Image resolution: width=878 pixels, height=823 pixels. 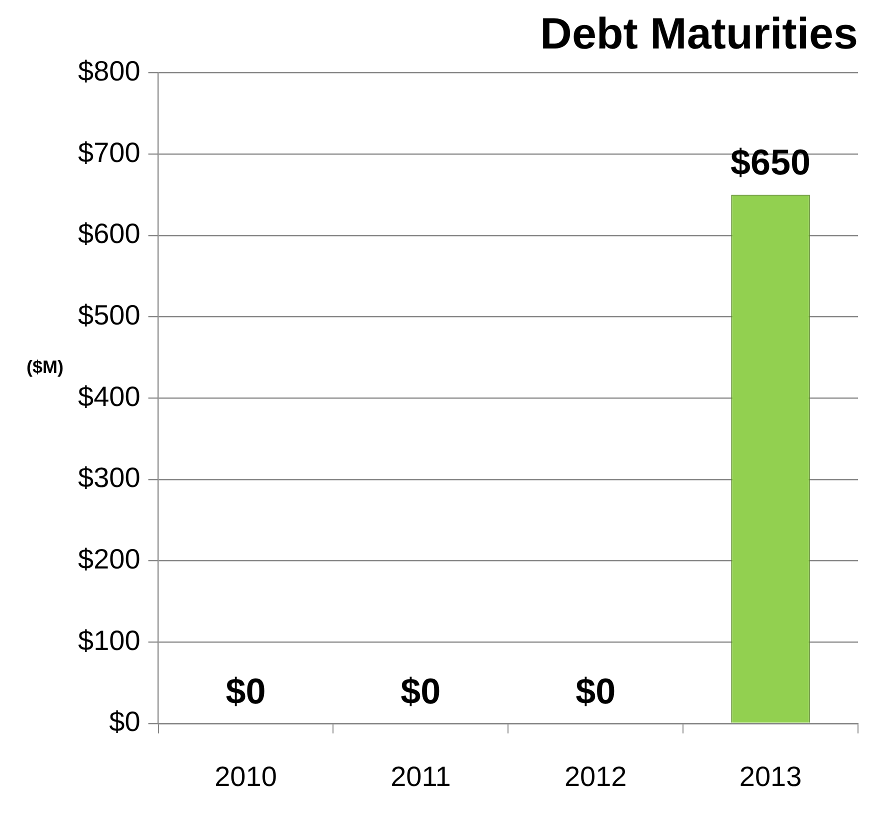 What do you see at coordinates (245, 776) in the screenshot?
I see `x-tick-label: 2010` at bounding box center [245, 776].